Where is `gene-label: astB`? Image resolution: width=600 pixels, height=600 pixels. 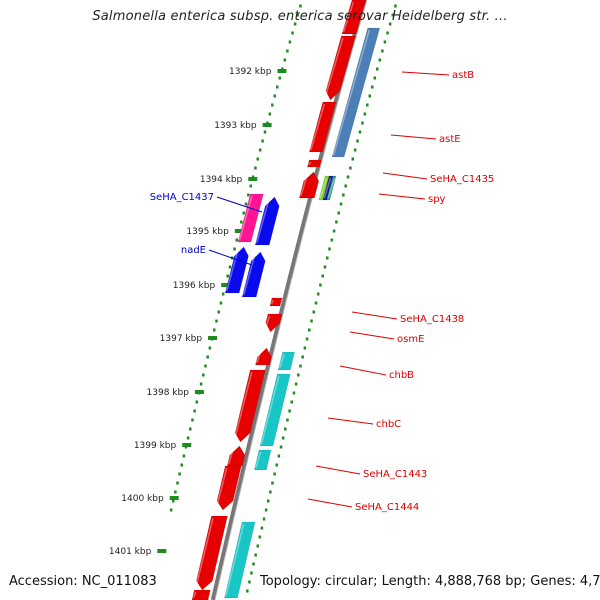 gene-label: astB is located at coordinates (463, 75).